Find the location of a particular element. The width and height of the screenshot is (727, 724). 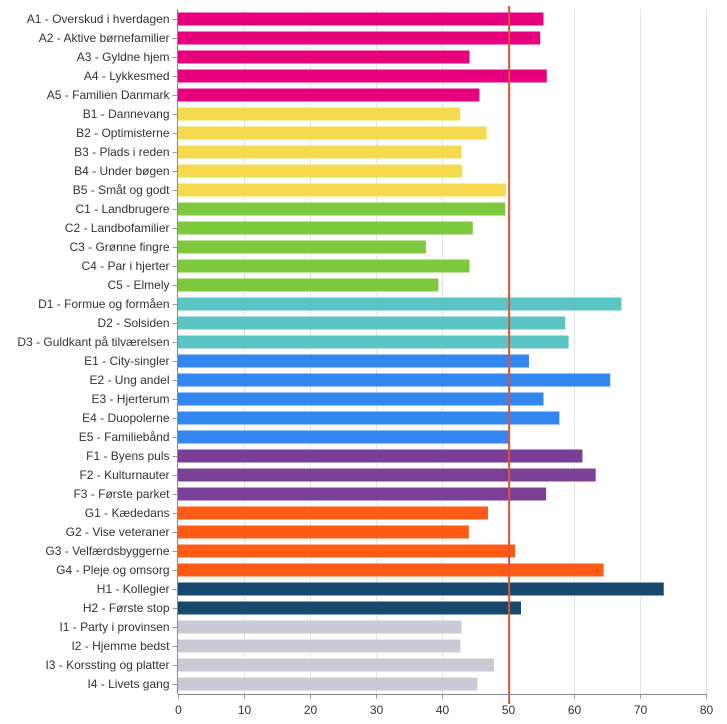

category-label: B4 - Under bøgen is located at coordinates (121, 171).